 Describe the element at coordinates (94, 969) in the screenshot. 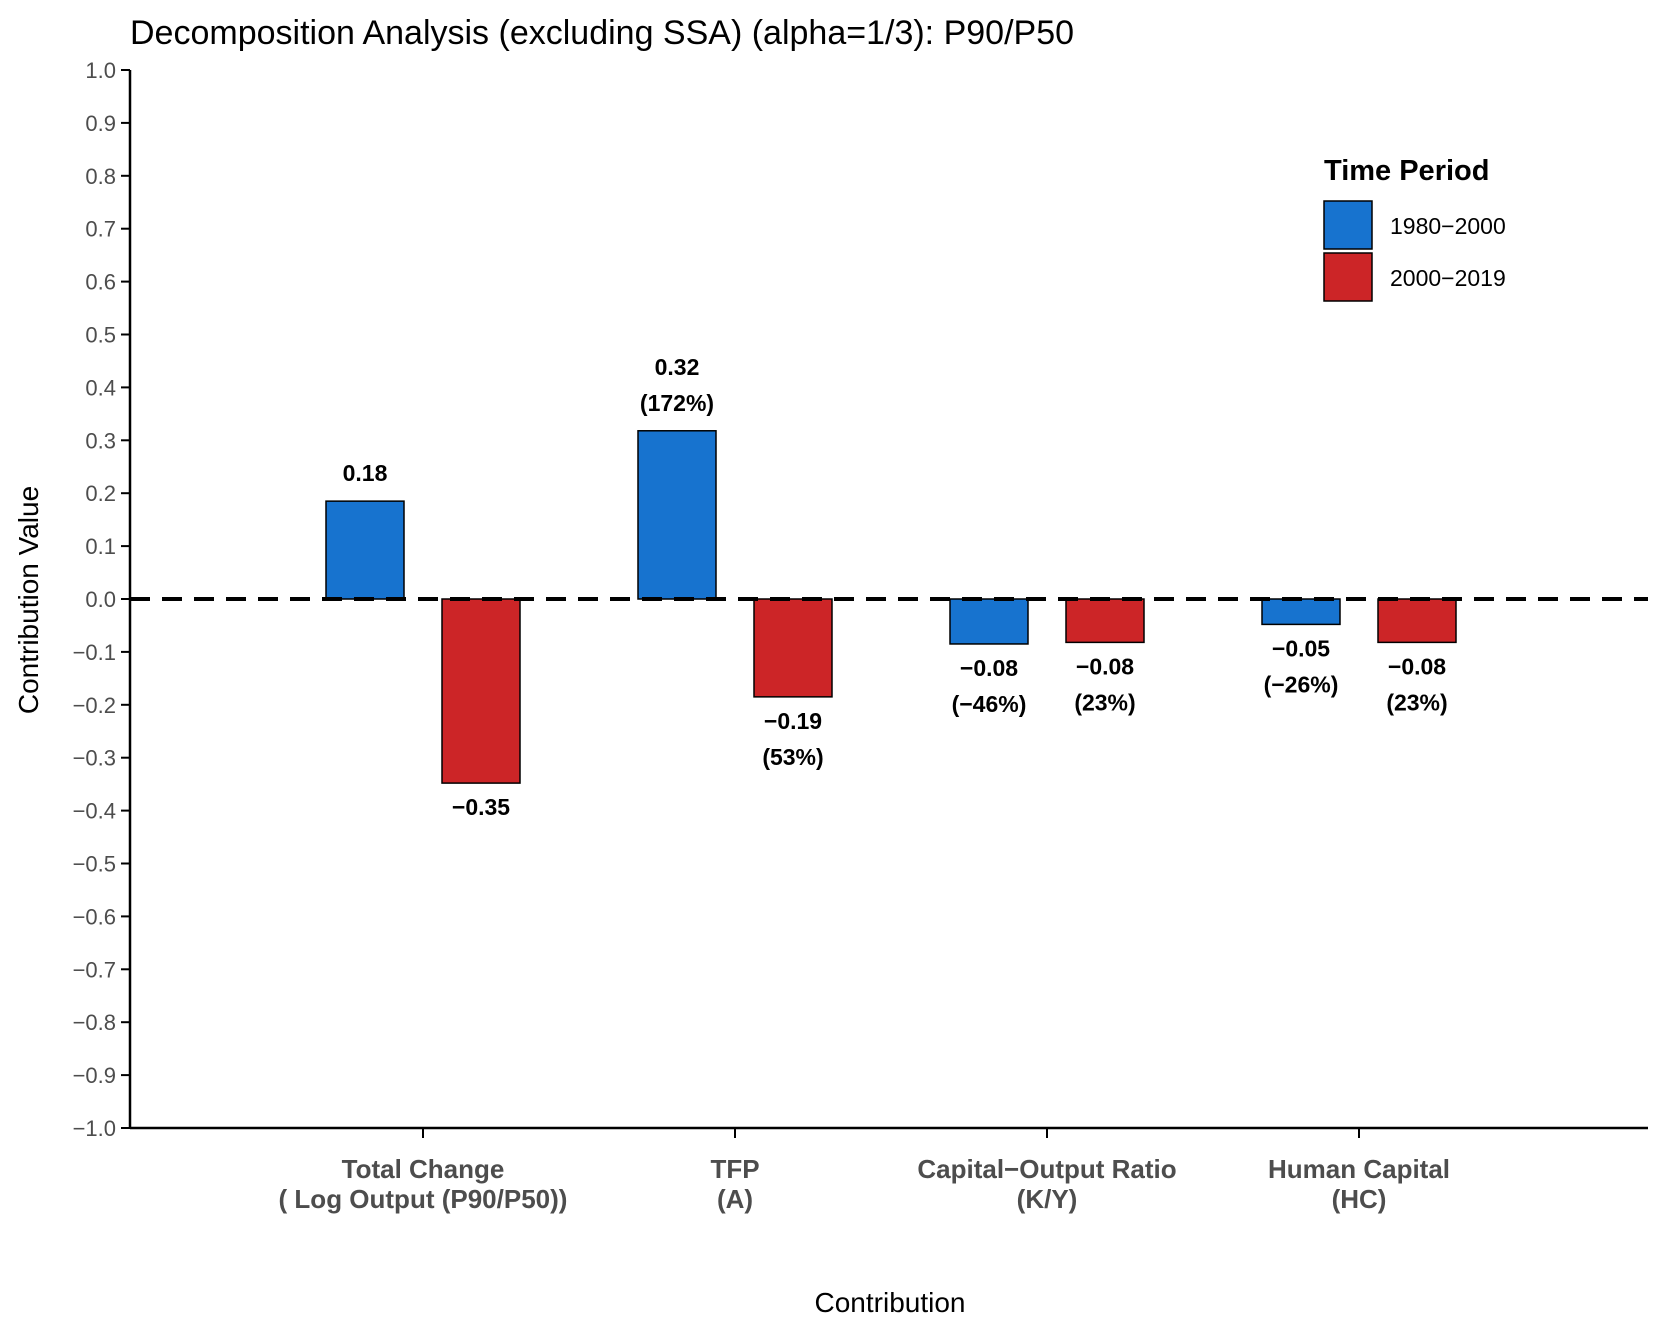

I see `y-tick-label: −0.7` at that location.